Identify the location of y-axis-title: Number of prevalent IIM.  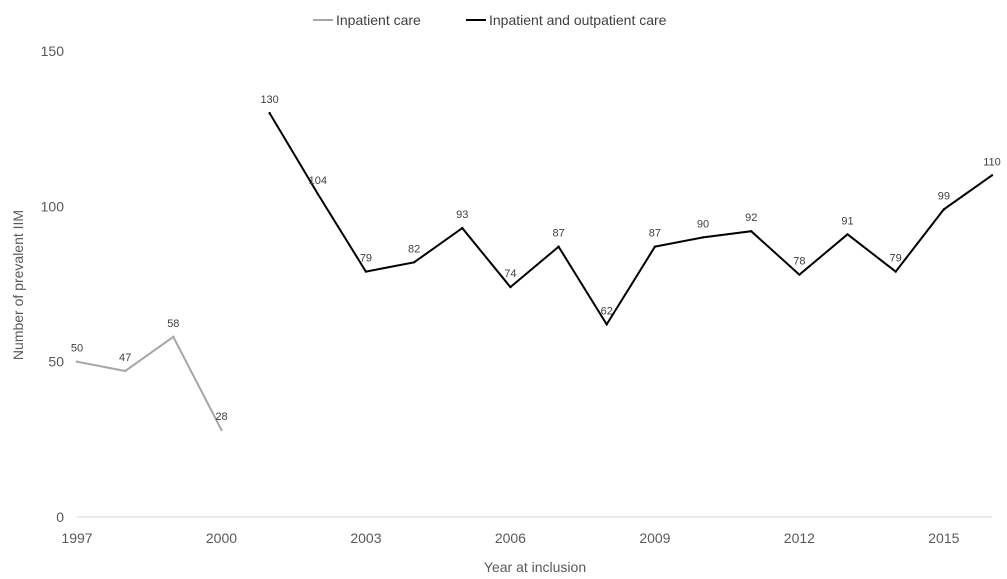
(18, 285).